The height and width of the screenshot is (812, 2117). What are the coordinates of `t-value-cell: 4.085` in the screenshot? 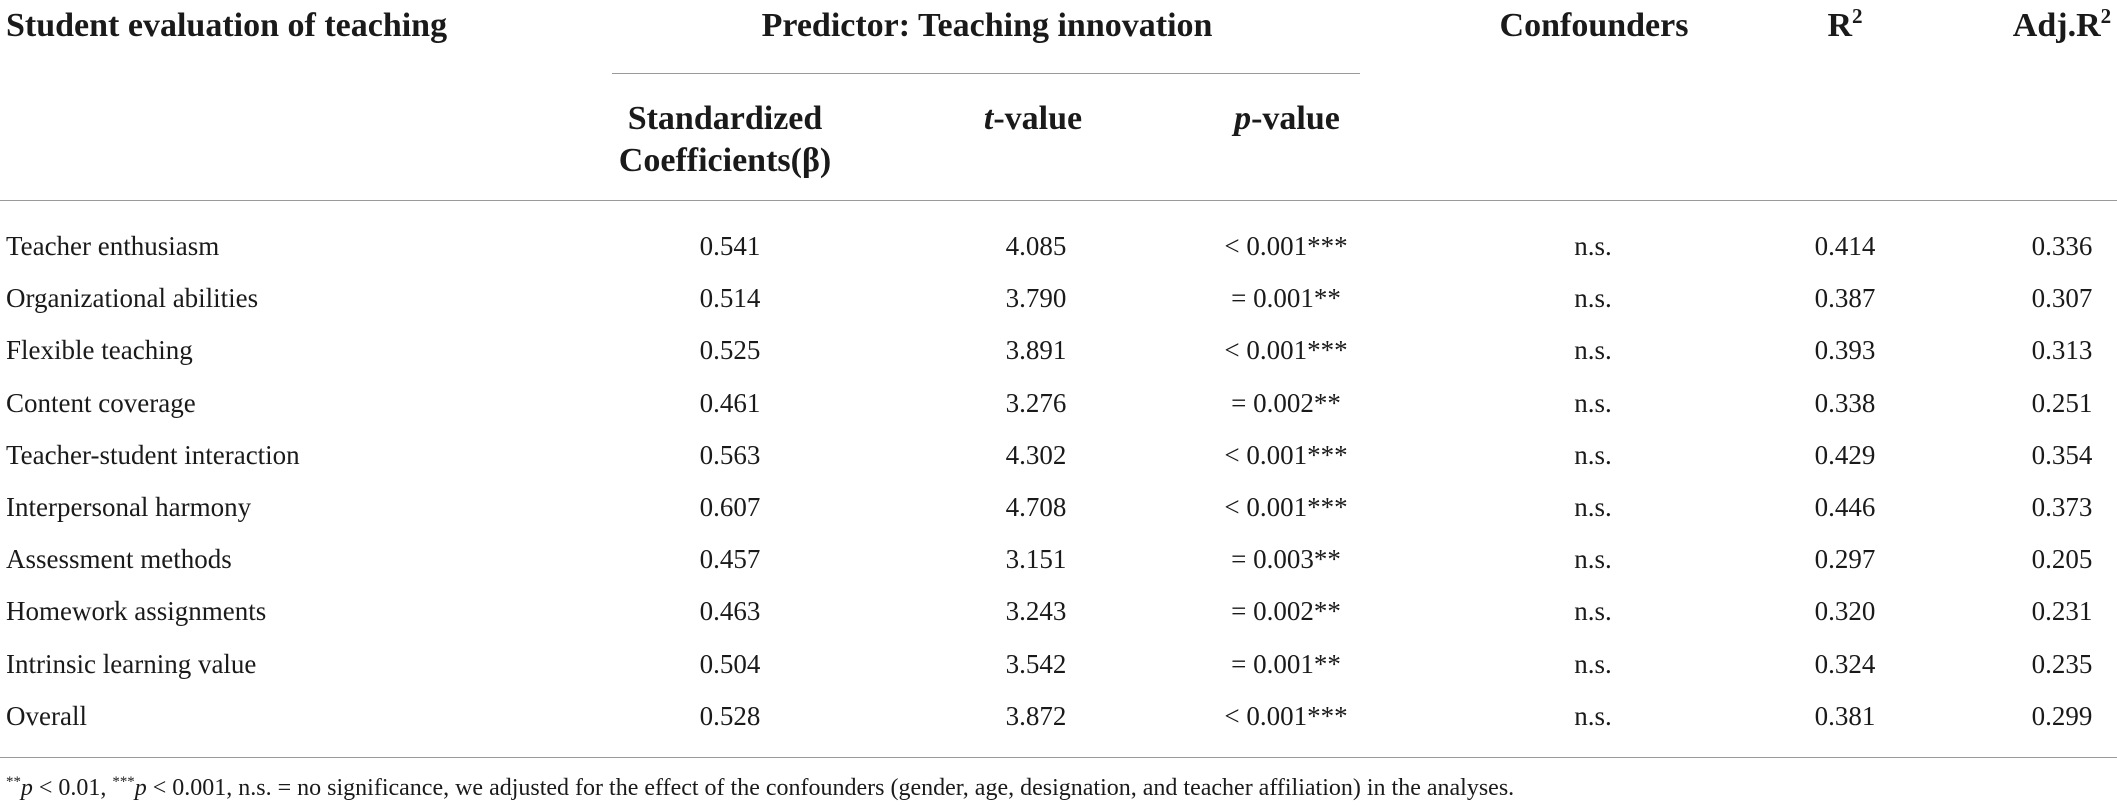 It's located at (1036, 246).